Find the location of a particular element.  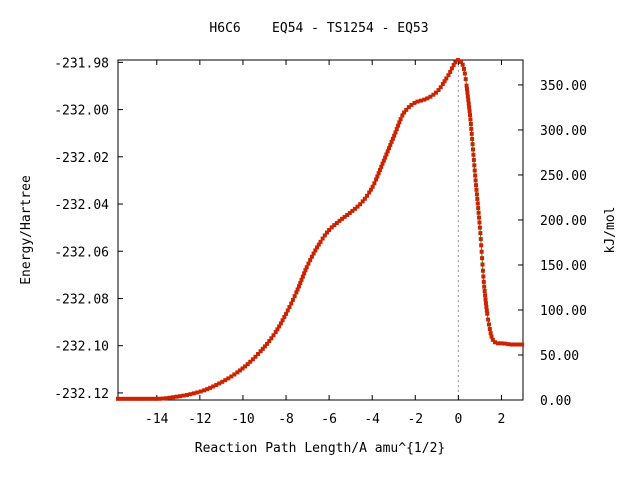

y2-tick-label: 0.00 is located at coordinates (555, 401).